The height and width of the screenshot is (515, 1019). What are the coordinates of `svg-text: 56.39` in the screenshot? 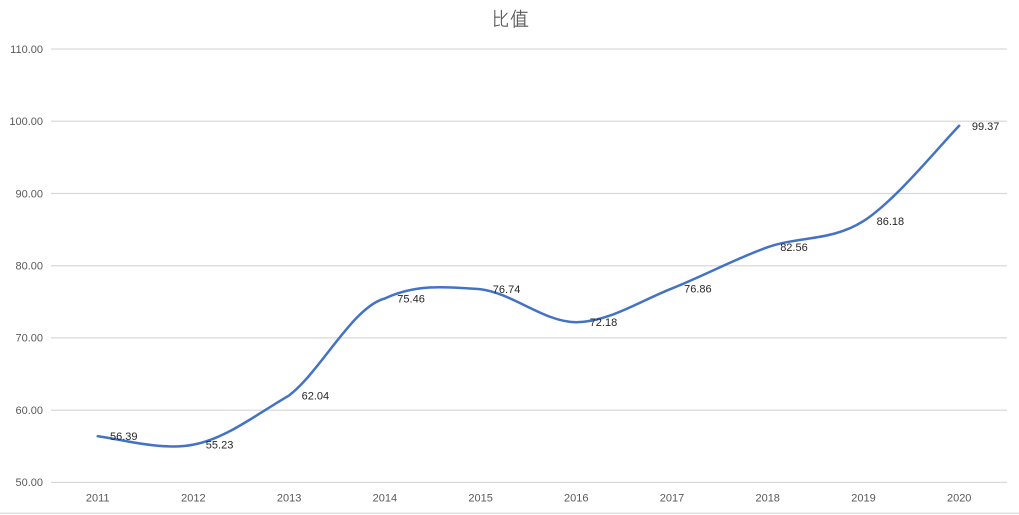 It's located at (124, 437).